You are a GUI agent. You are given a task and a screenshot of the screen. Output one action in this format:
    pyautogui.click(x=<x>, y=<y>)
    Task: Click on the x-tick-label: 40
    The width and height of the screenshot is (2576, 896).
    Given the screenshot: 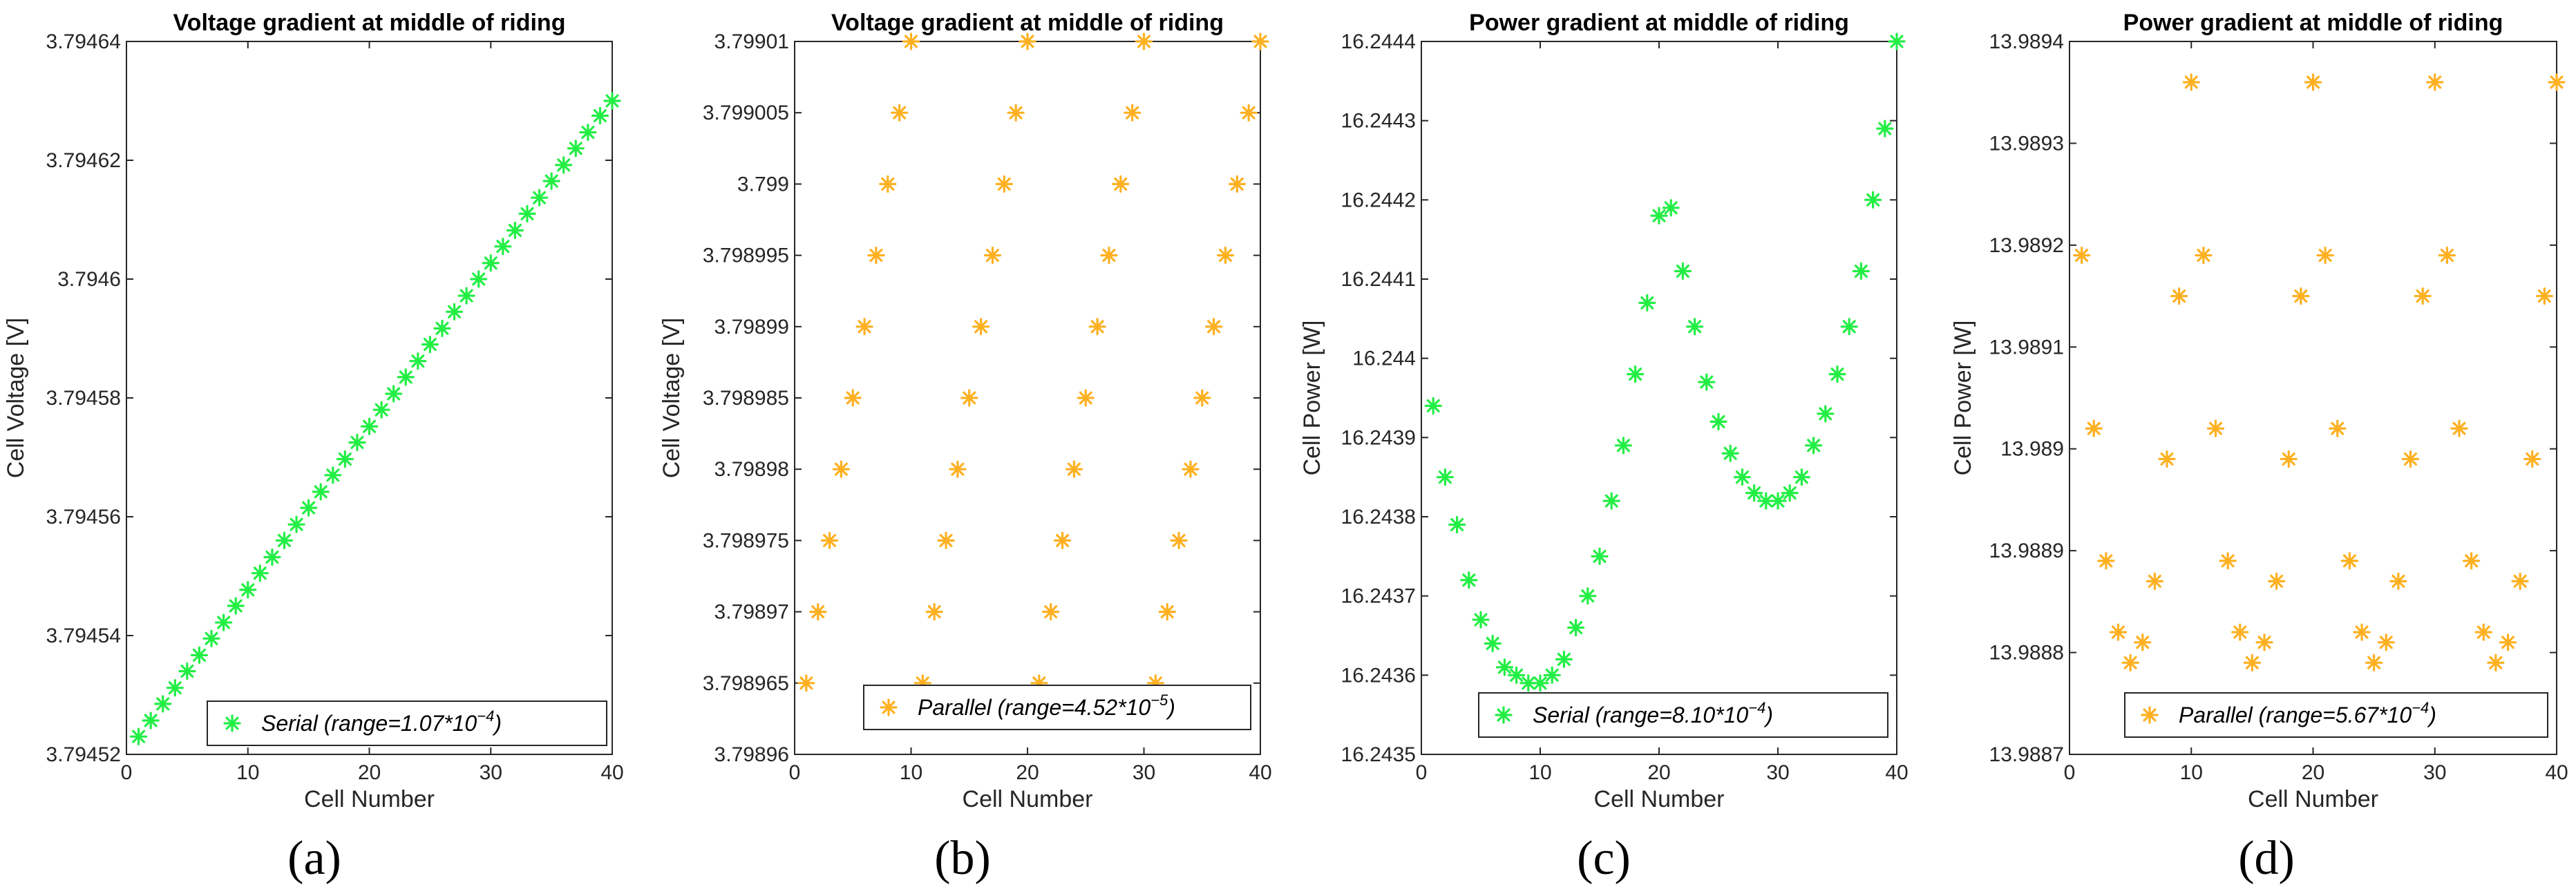 What is the action you would take?
    pyautogui.click(x=1260, y=772)
    